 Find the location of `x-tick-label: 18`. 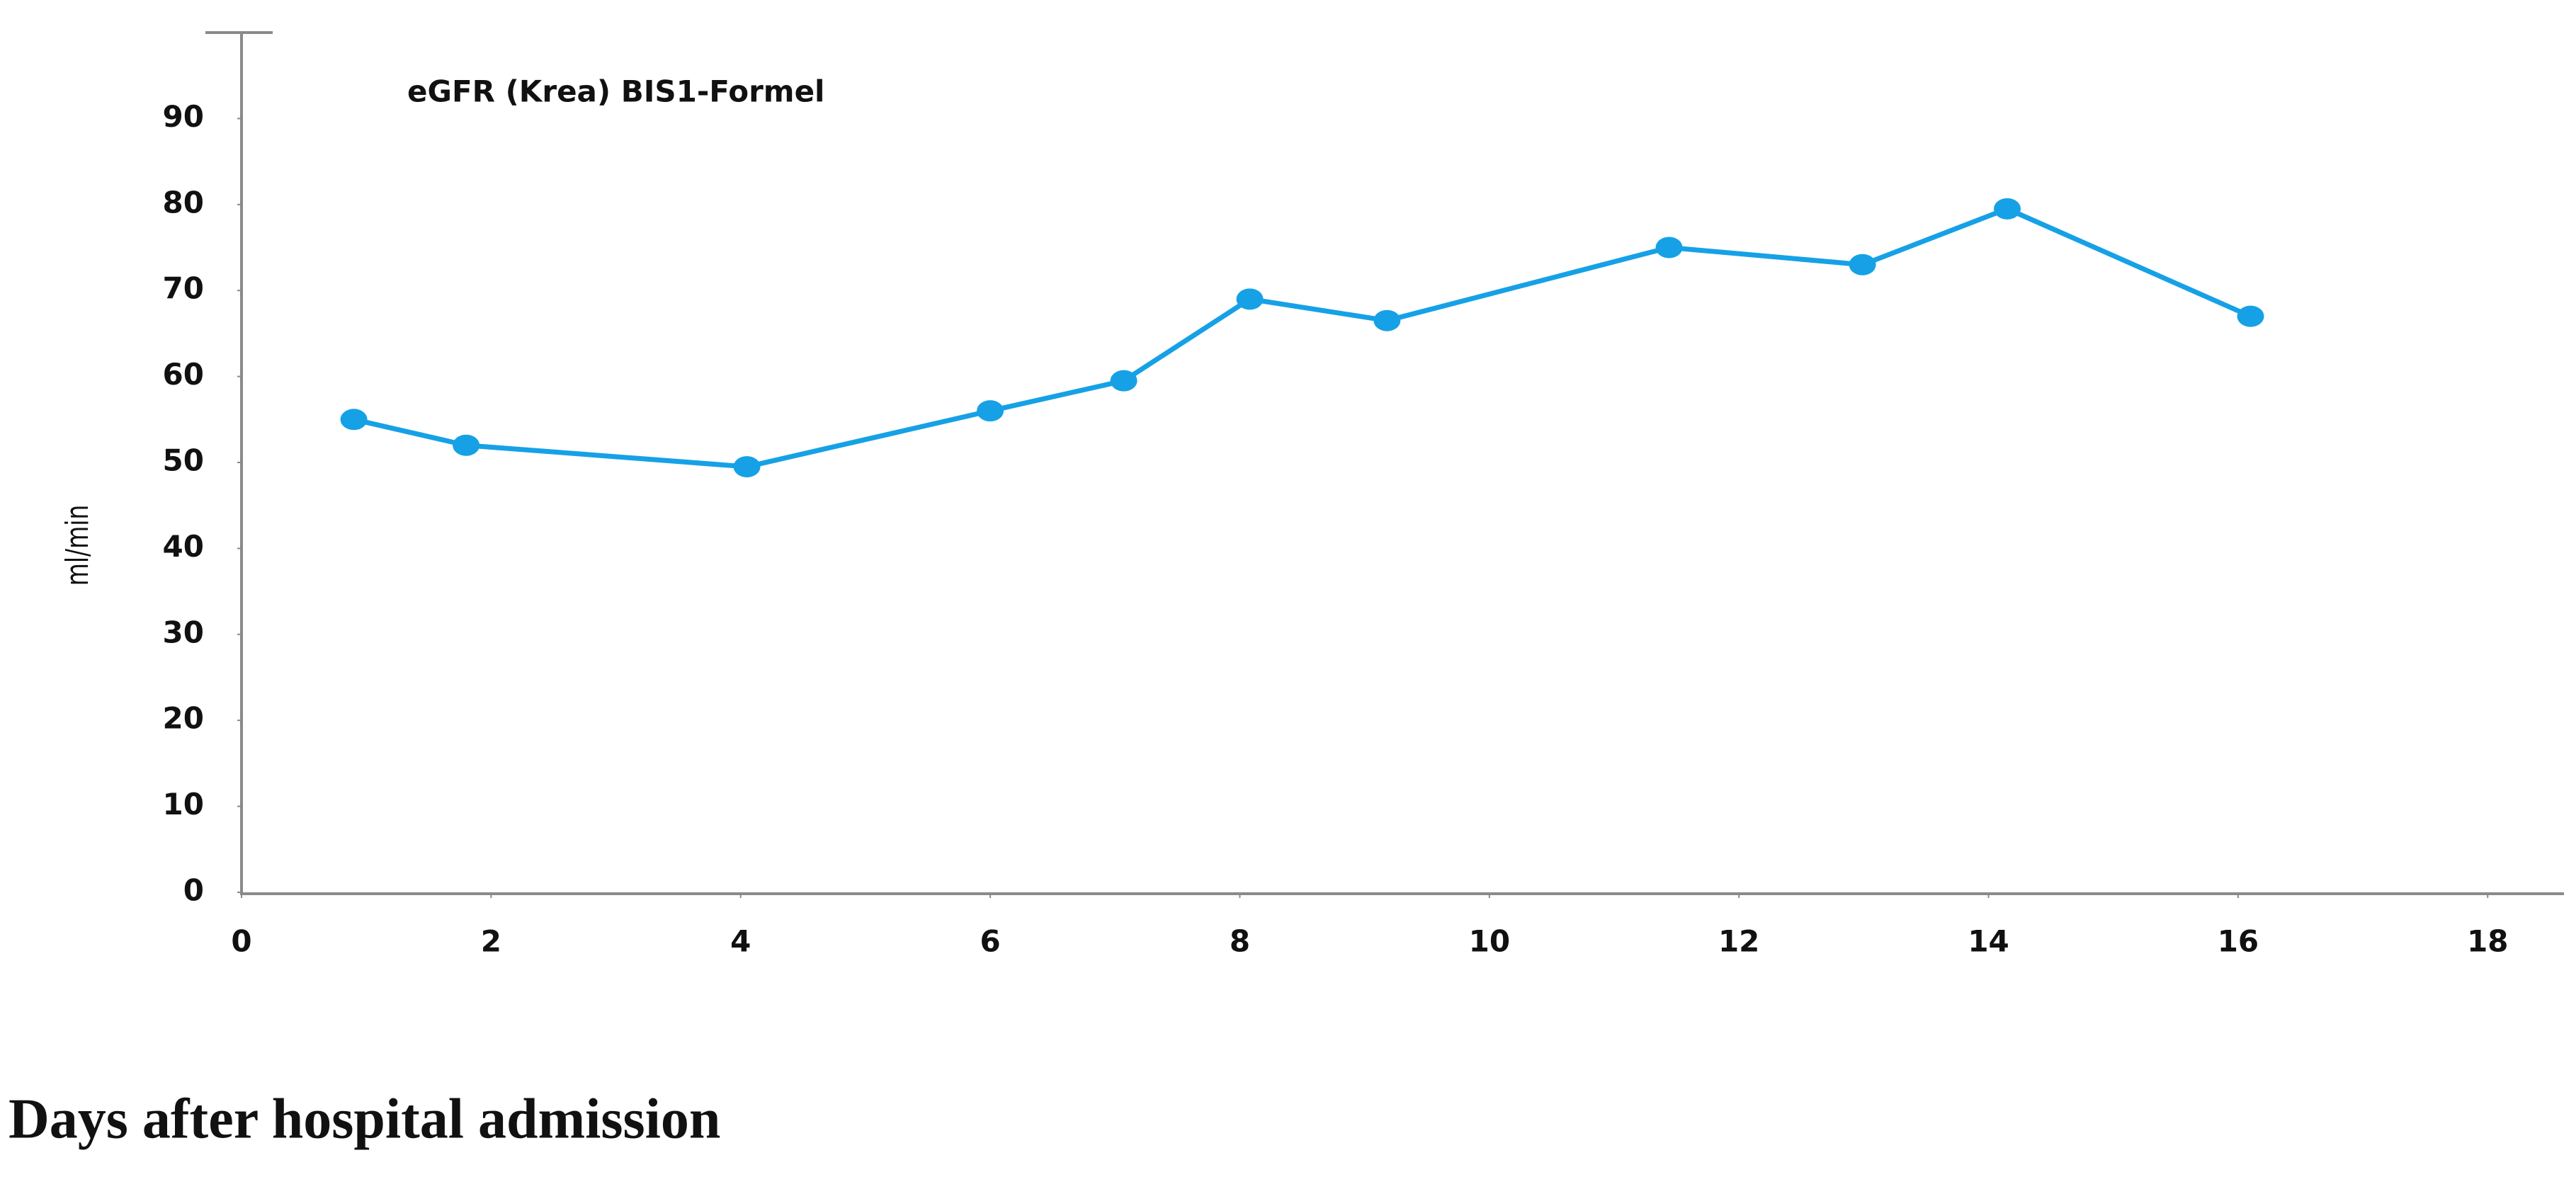

x-tick-label: 18 is located at coordinates (2487, 942).